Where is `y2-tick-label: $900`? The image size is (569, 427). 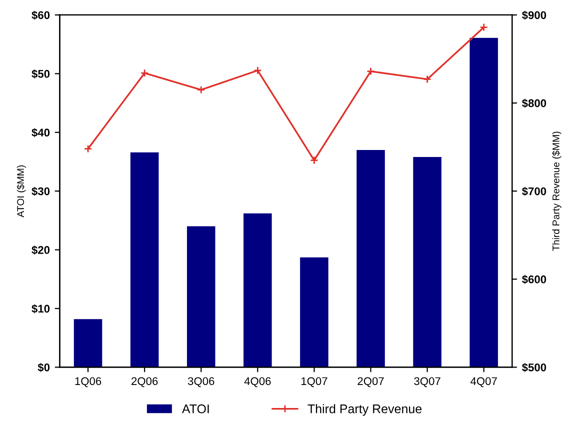 y2-tick-label: $900 is located at coordinates (534, 15).